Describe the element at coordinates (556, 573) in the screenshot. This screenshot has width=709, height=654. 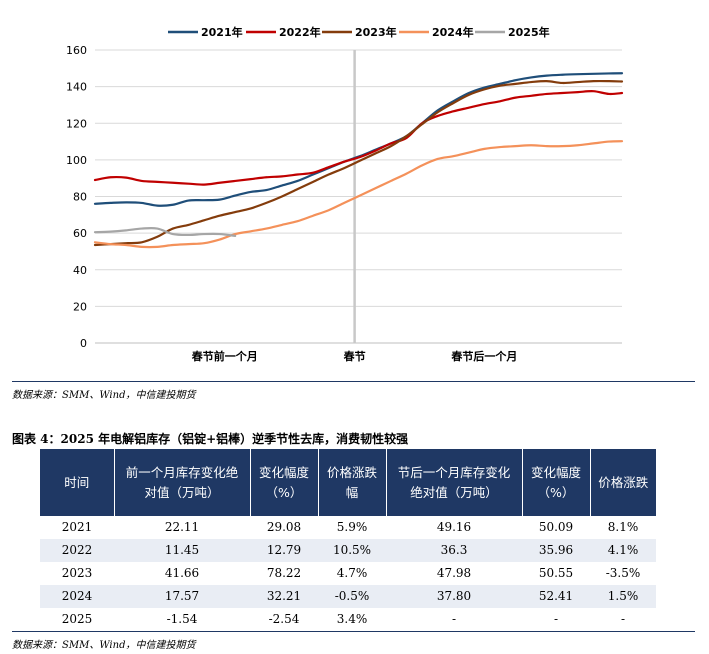
I see `cell: 50.55` at that location.